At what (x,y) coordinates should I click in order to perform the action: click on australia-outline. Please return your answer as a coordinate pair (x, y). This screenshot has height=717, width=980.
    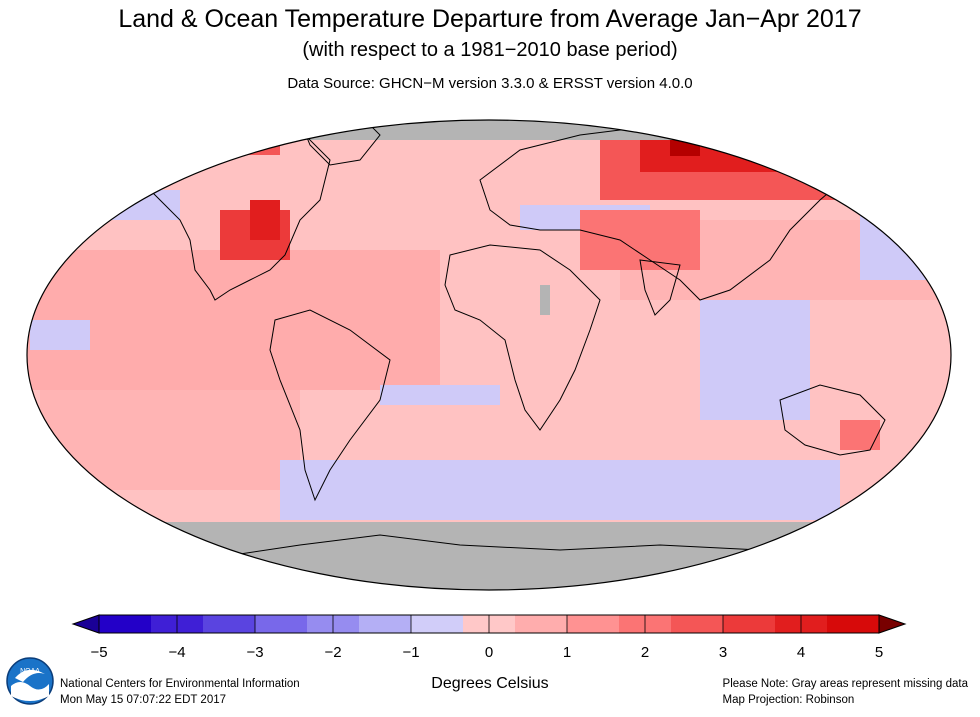
    Looking at the image, I should click on (832, 420).